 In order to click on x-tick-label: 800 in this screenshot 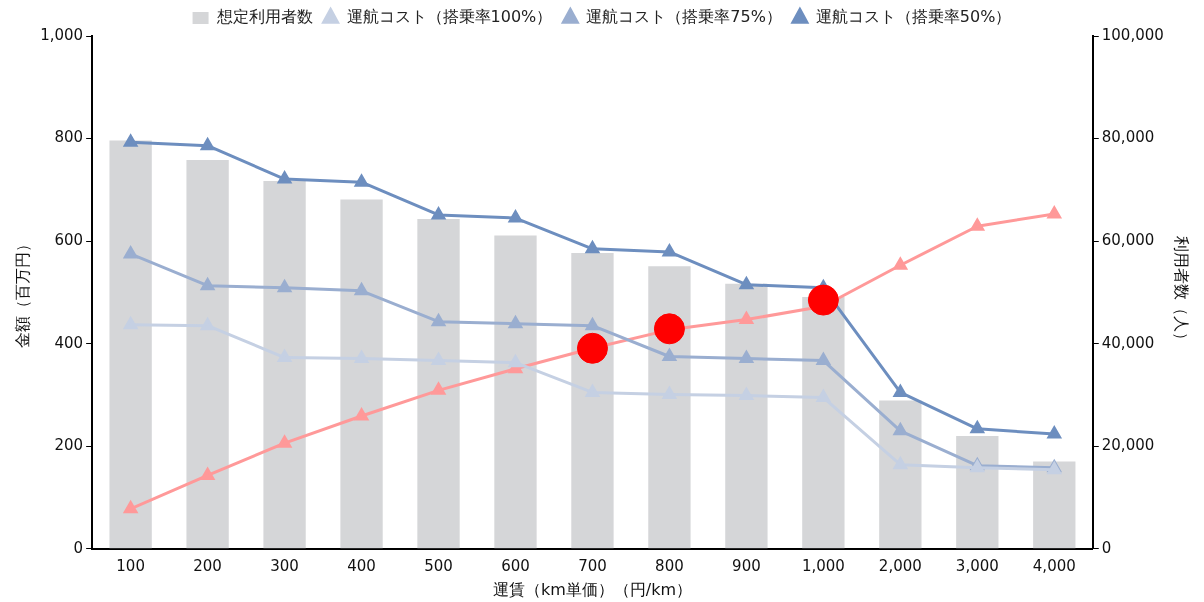, I will do `click(669, 565)`.